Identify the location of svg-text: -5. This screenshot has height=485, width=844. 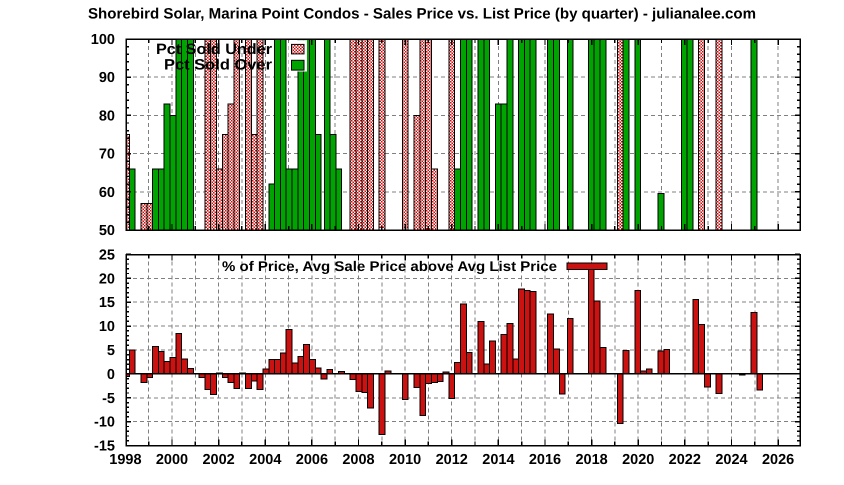
(108, 399).